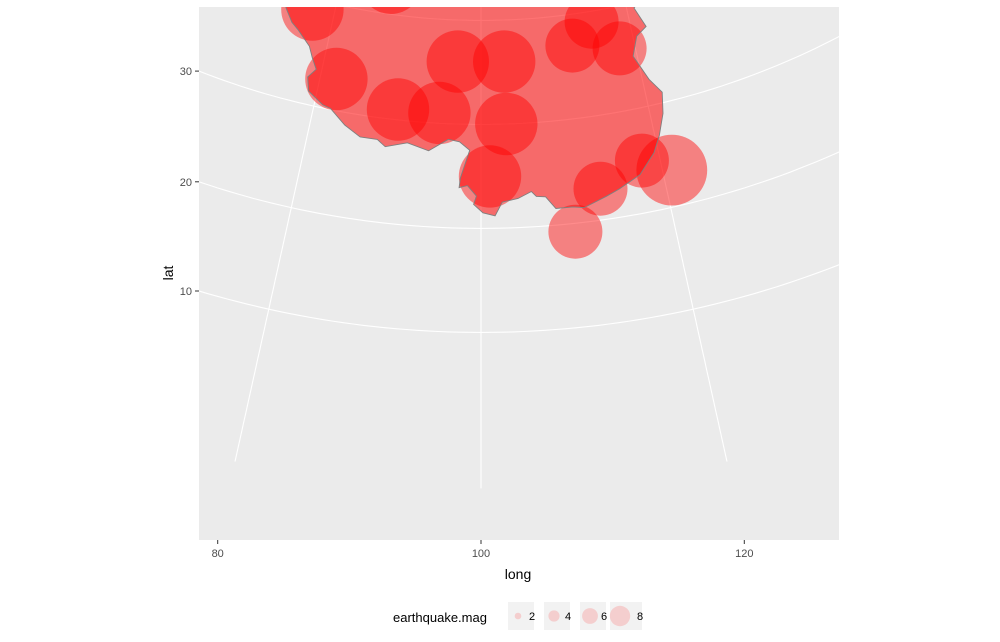 The height and width of the screenshot is (642, 1000). I want to click on earthquake-point-yunnan, so click(490, 176).